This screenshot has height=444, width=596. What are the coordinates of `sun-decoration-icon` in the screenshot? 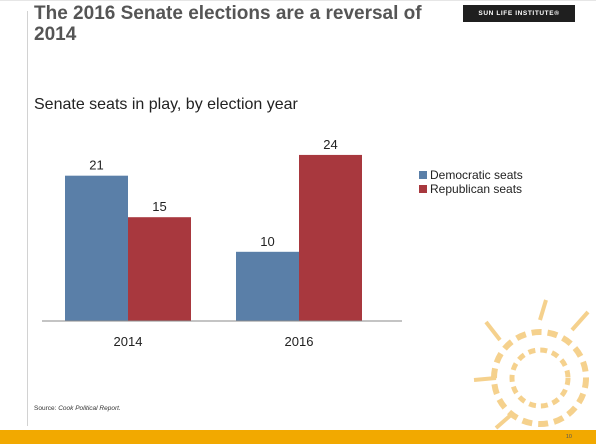 It's located at (531, 364).